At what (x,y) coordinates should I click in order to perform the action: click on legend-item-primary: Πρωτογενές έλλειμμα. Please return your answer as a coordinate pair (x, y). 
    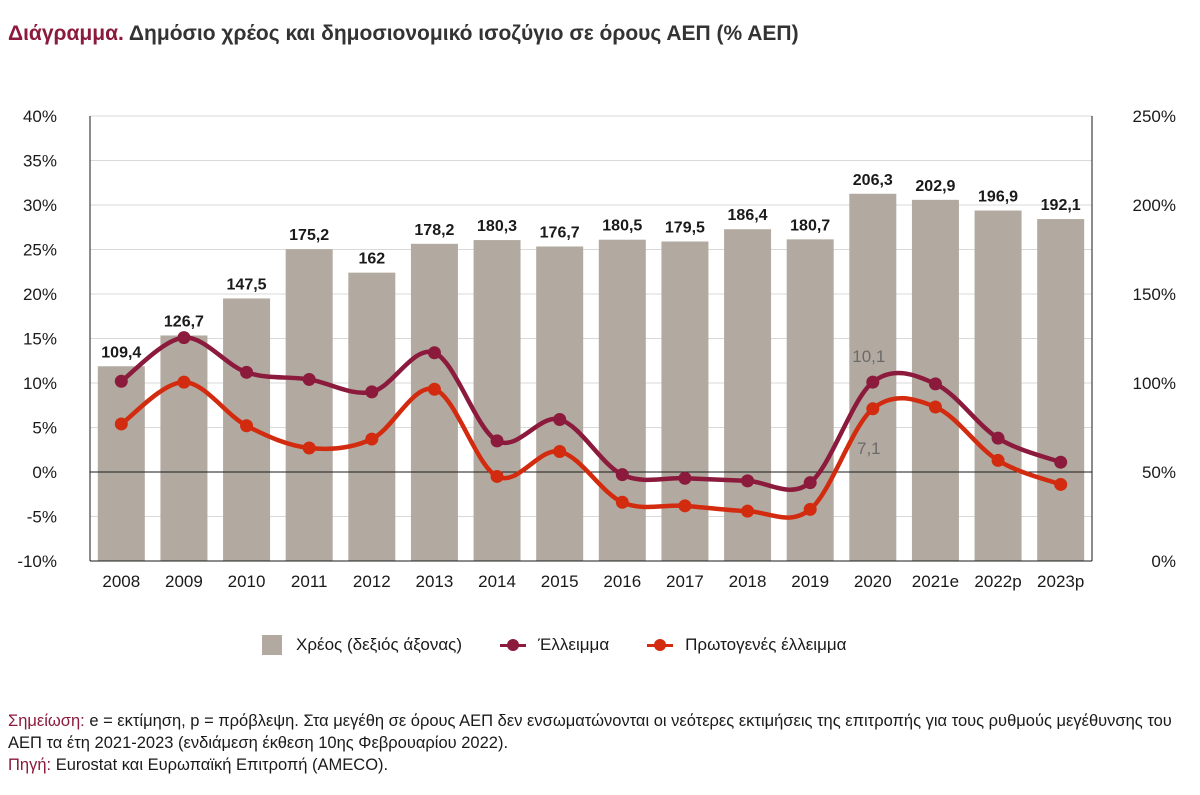
    Looking at the image, I should click on (747, 645).